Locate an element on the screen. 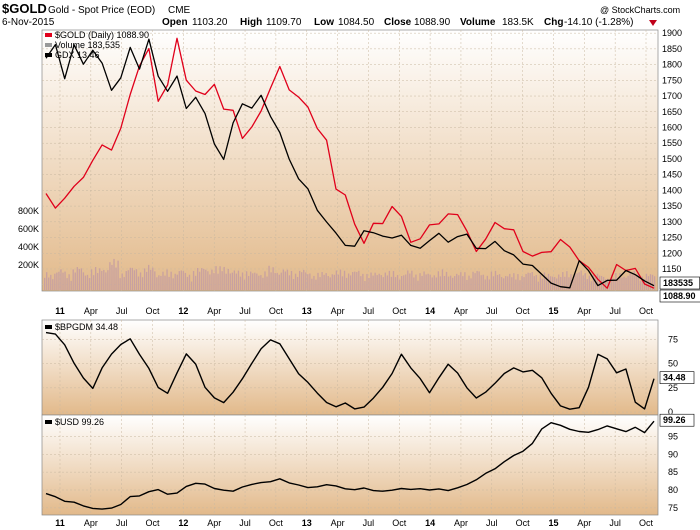 This screenshot has width=700, height=530. bpgdm-tick-label: 25 is located at coordinates (673, 388).